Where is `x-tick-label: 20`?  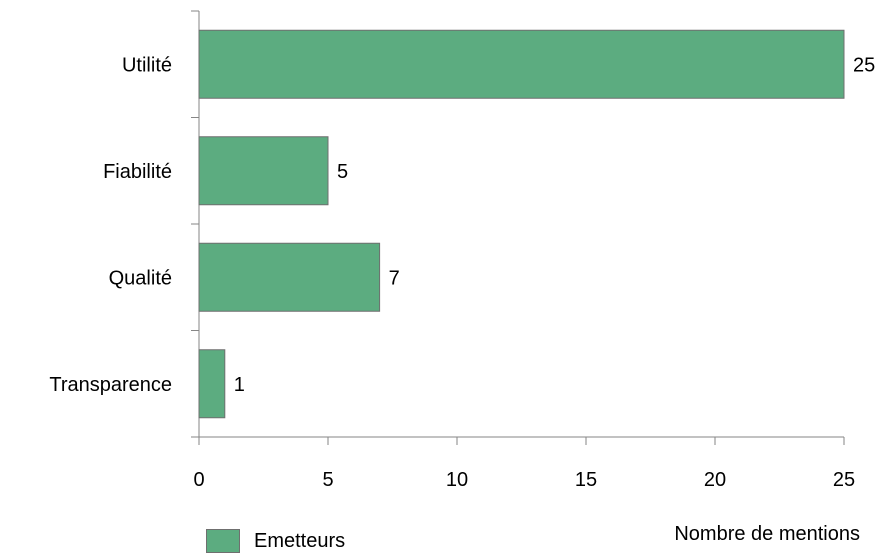
x-tick-label: 20 is located at coordinates (715, 480).